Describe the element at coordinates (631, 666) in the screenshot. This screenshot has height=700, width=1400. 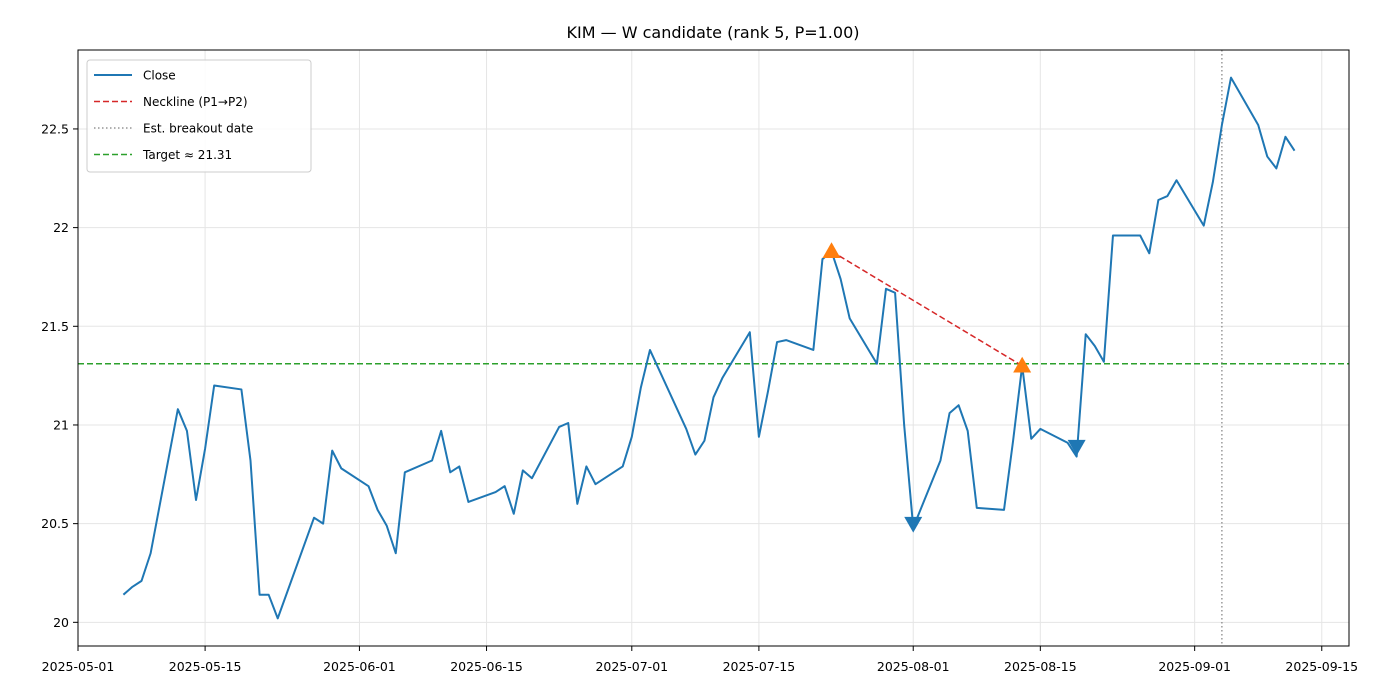
I see `x-tick-label: 2025-07-01` at that location.